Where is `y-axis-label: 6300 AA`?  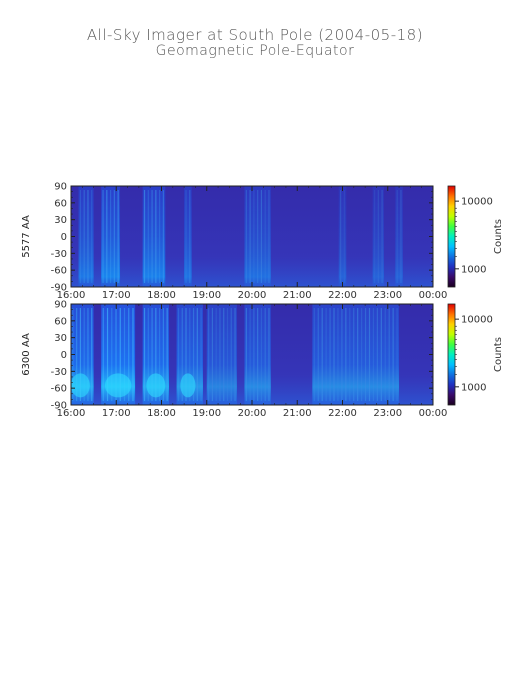
y-axis-label: 6300 AA is located at coordinates (26, 354).